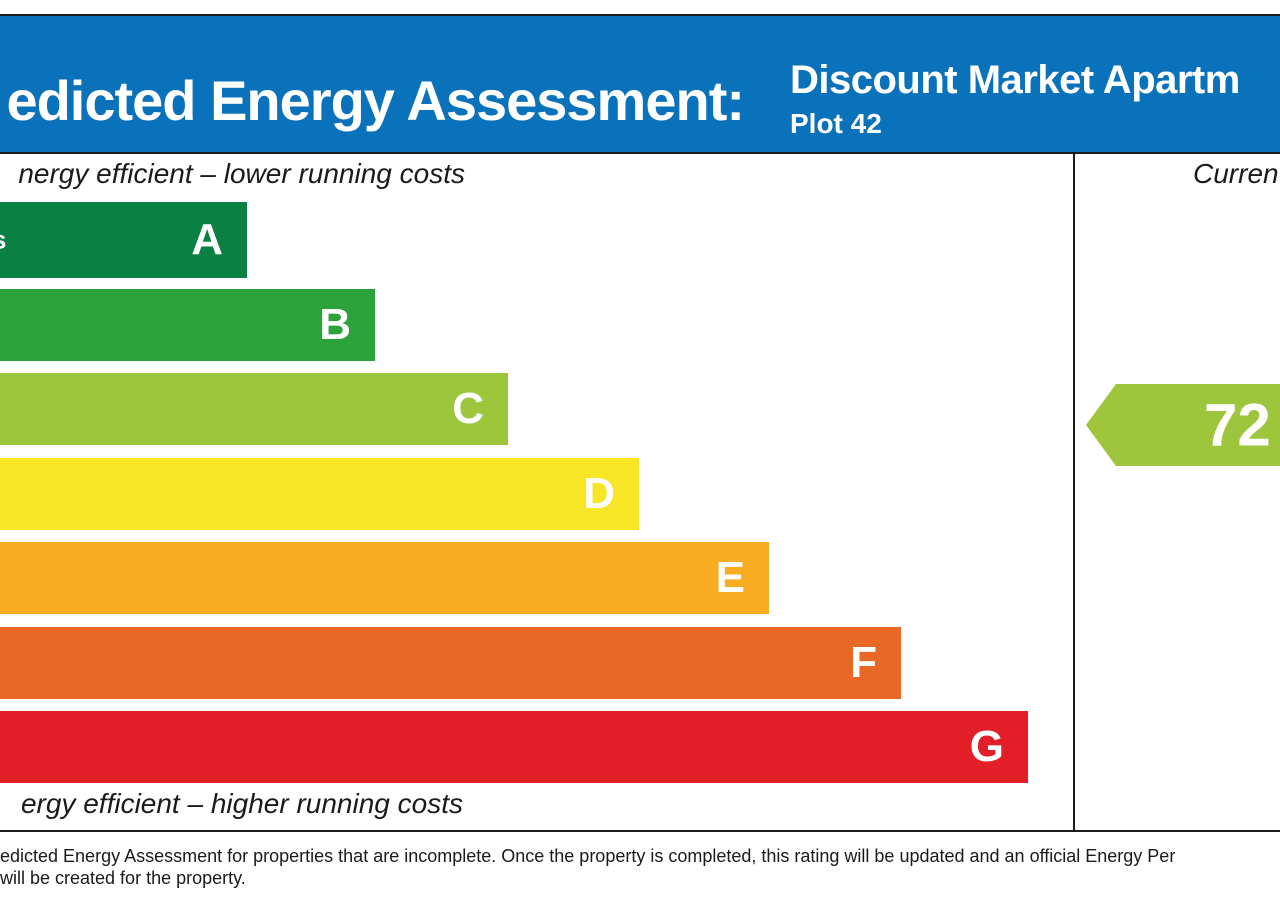 Image resolution: width=1280 pixels, height=900 pixels. What do you see at coordinates (1015, 80) in the screenshot?
I see `property-name: Discount Market Apartm` at bounding box center [1015, 80].